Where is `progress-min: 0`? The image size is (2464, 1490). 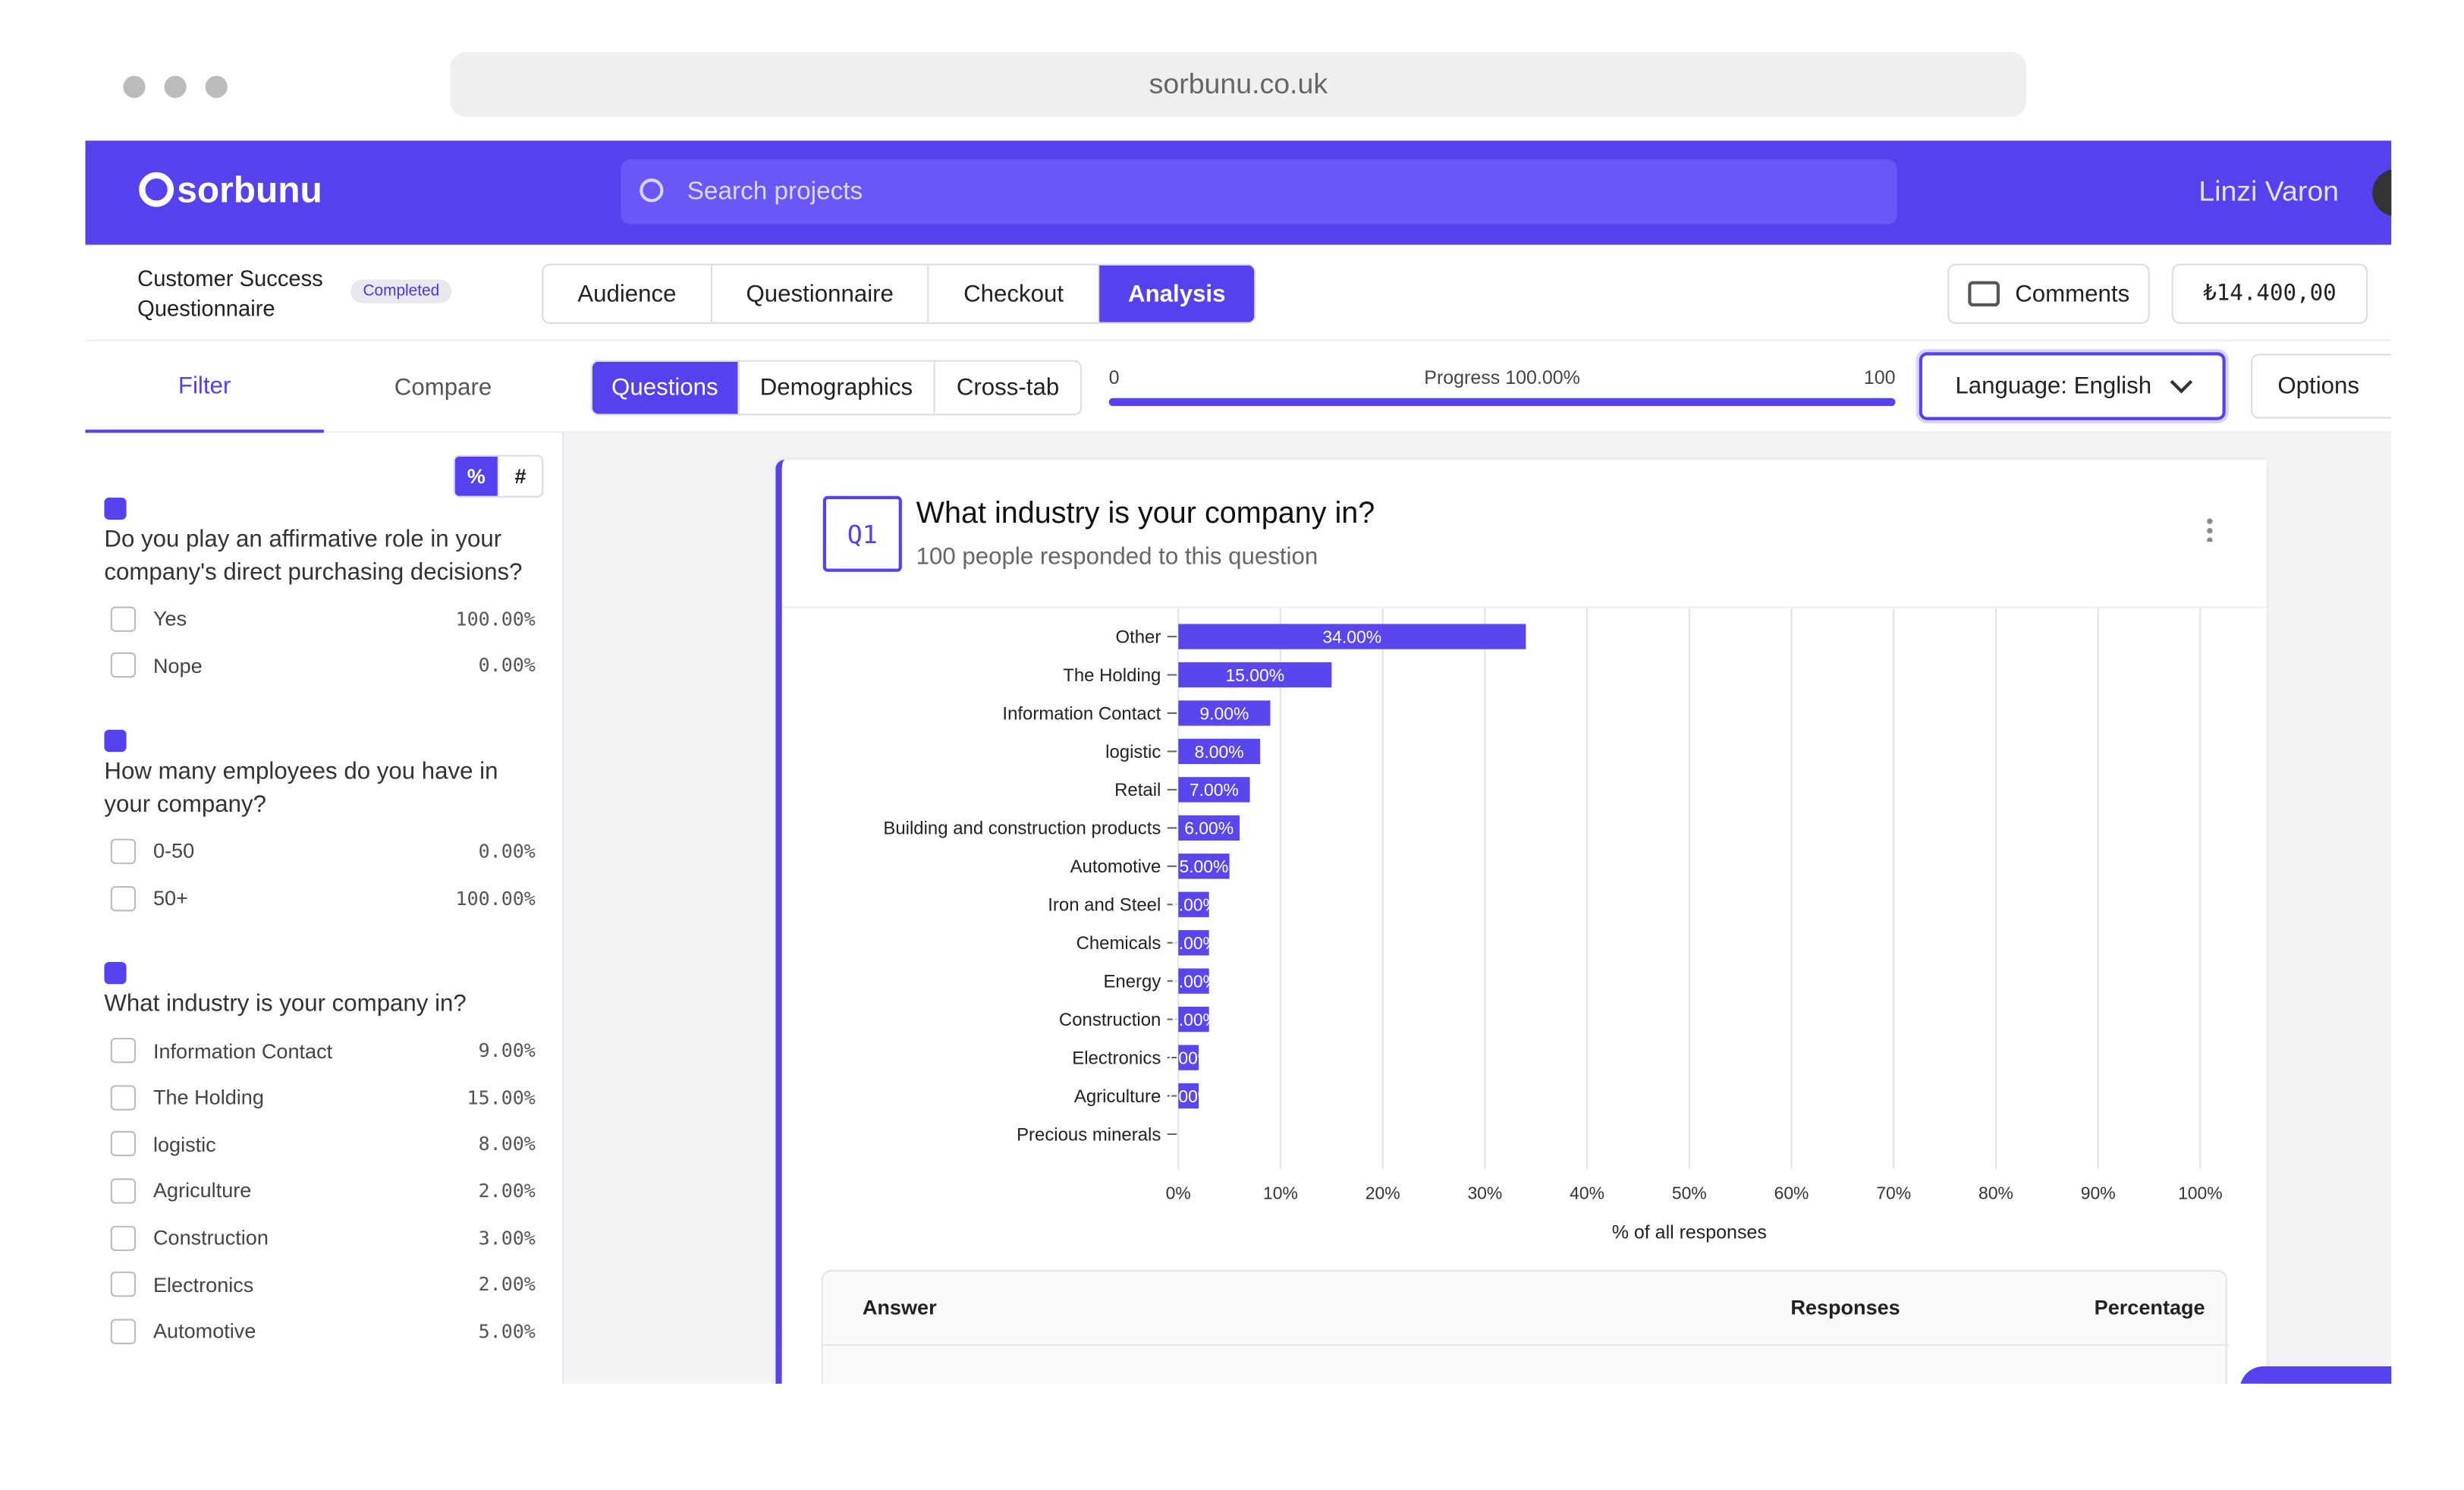
progress-min: 0 is located at coordinates (1114, 377).